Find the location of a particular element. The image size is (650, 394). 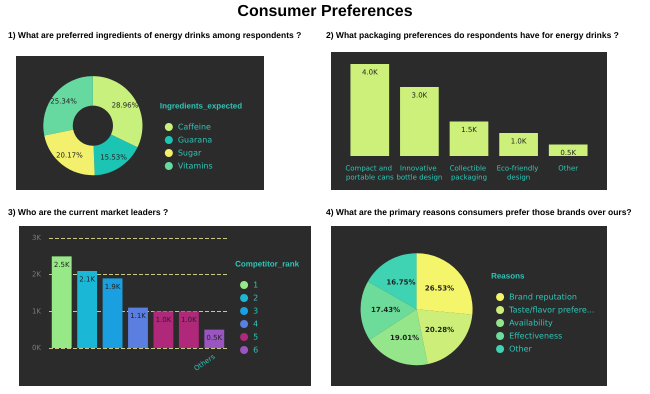

chart-title: 2) What packaging preferences do respondents have for energy drinks ? is located at coordinates (472, 35).